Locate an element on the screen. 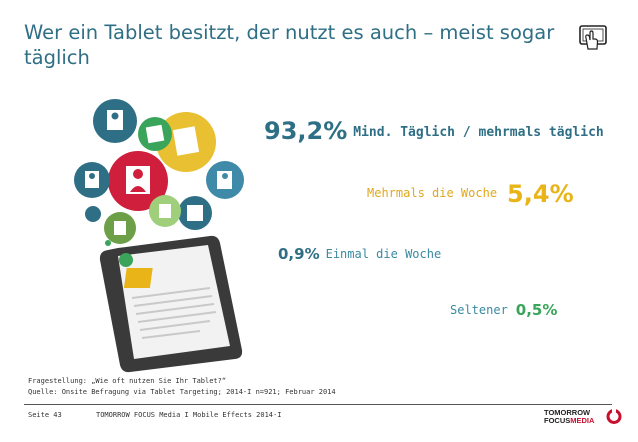 This screenshot has width=638, height=442. stat-rarely: Seltener 0,5% is located at coordinates (503, 309).